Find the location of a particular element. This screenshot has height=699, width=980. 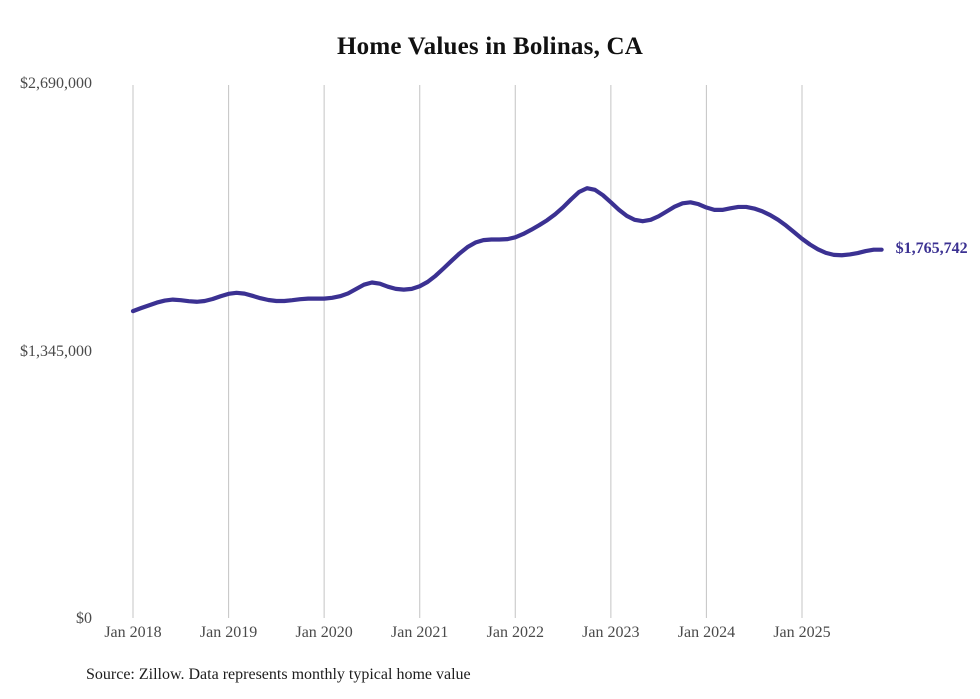

x-axis-tick-label: Jan 2019 is located at coordinates (228, 632).